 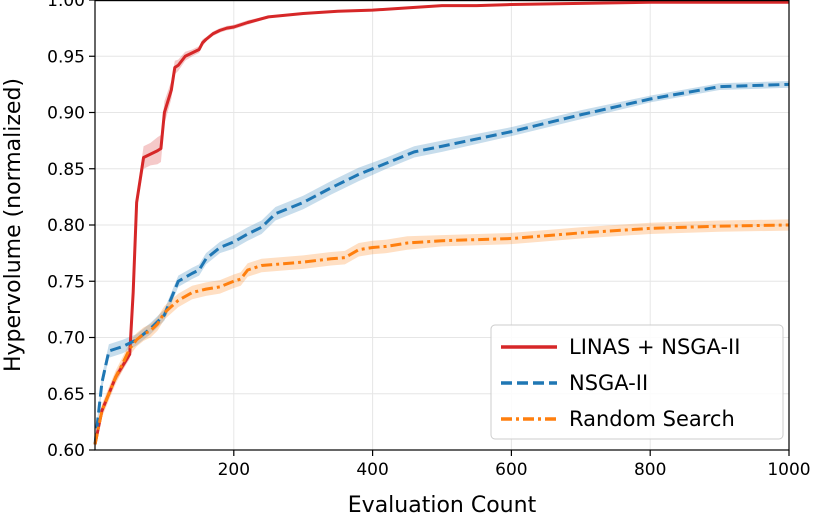 I want to click on x-axis-ticks: 200 400 600 800 1000, so click(x=514, y=465).